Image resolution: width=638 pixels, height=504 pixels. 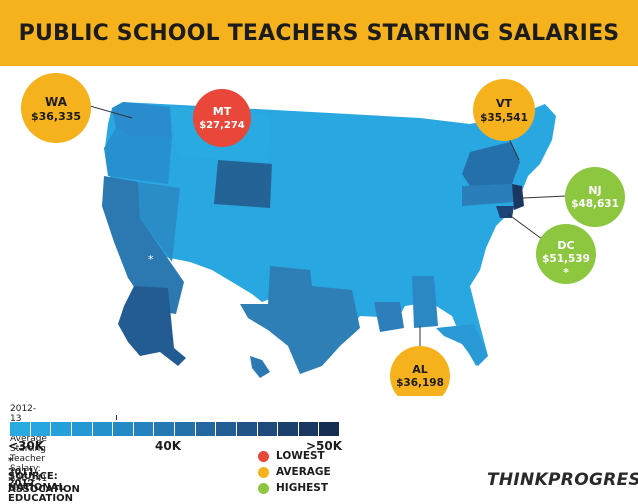 I want to click on callout-dc-state: DC, so click(x=565, y=245).